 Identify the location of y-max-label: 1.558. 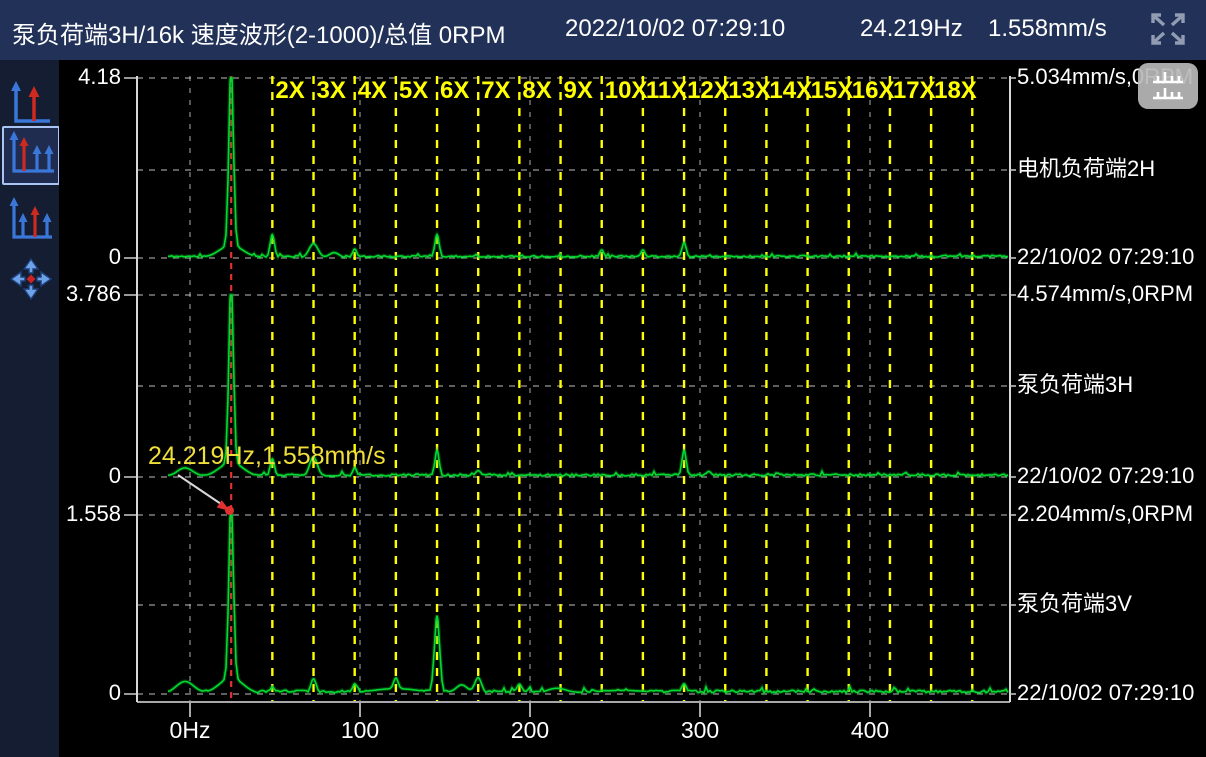
(93, 513).